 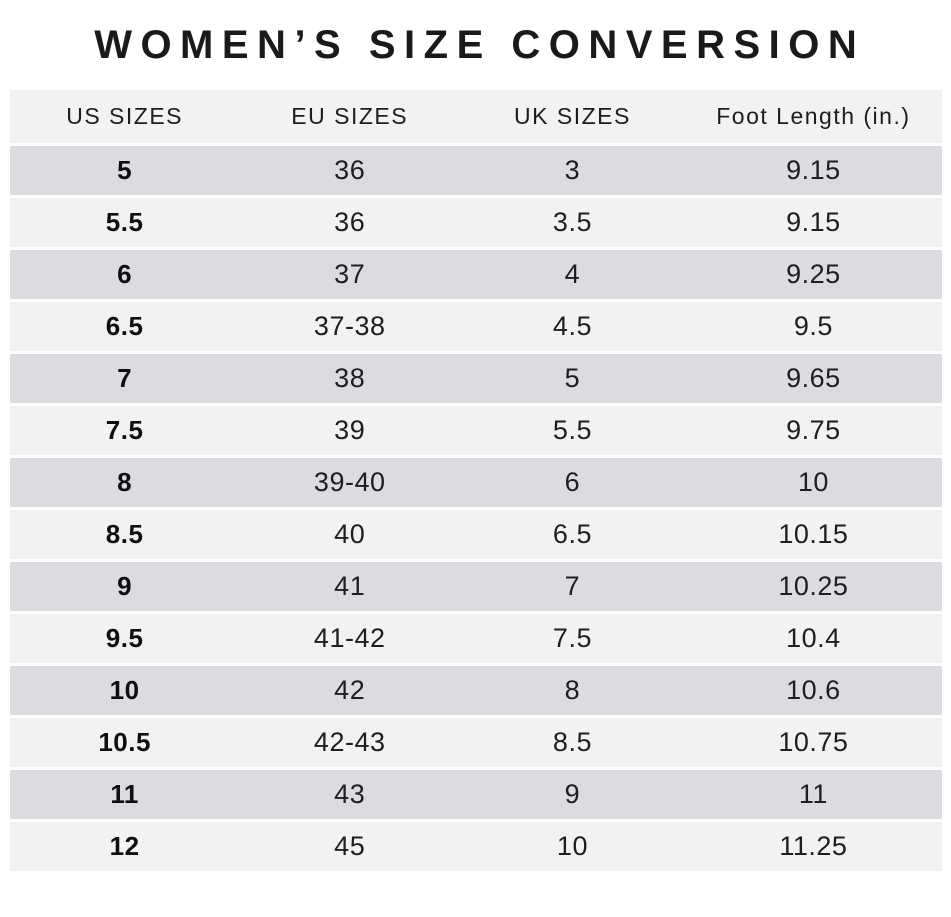 I want to click on column-header: UK SIZES, so click(x=572, y=116).